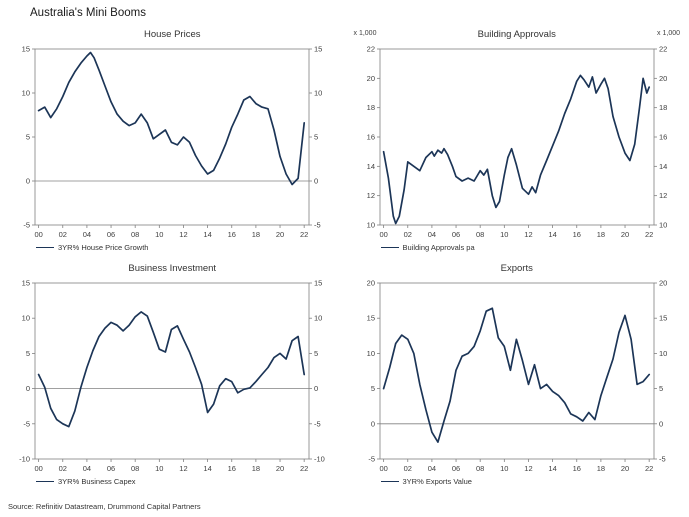 This screenshot has height=517, width=689. I want to click on legend-label: Building Approvals pa, so click(438, 247).